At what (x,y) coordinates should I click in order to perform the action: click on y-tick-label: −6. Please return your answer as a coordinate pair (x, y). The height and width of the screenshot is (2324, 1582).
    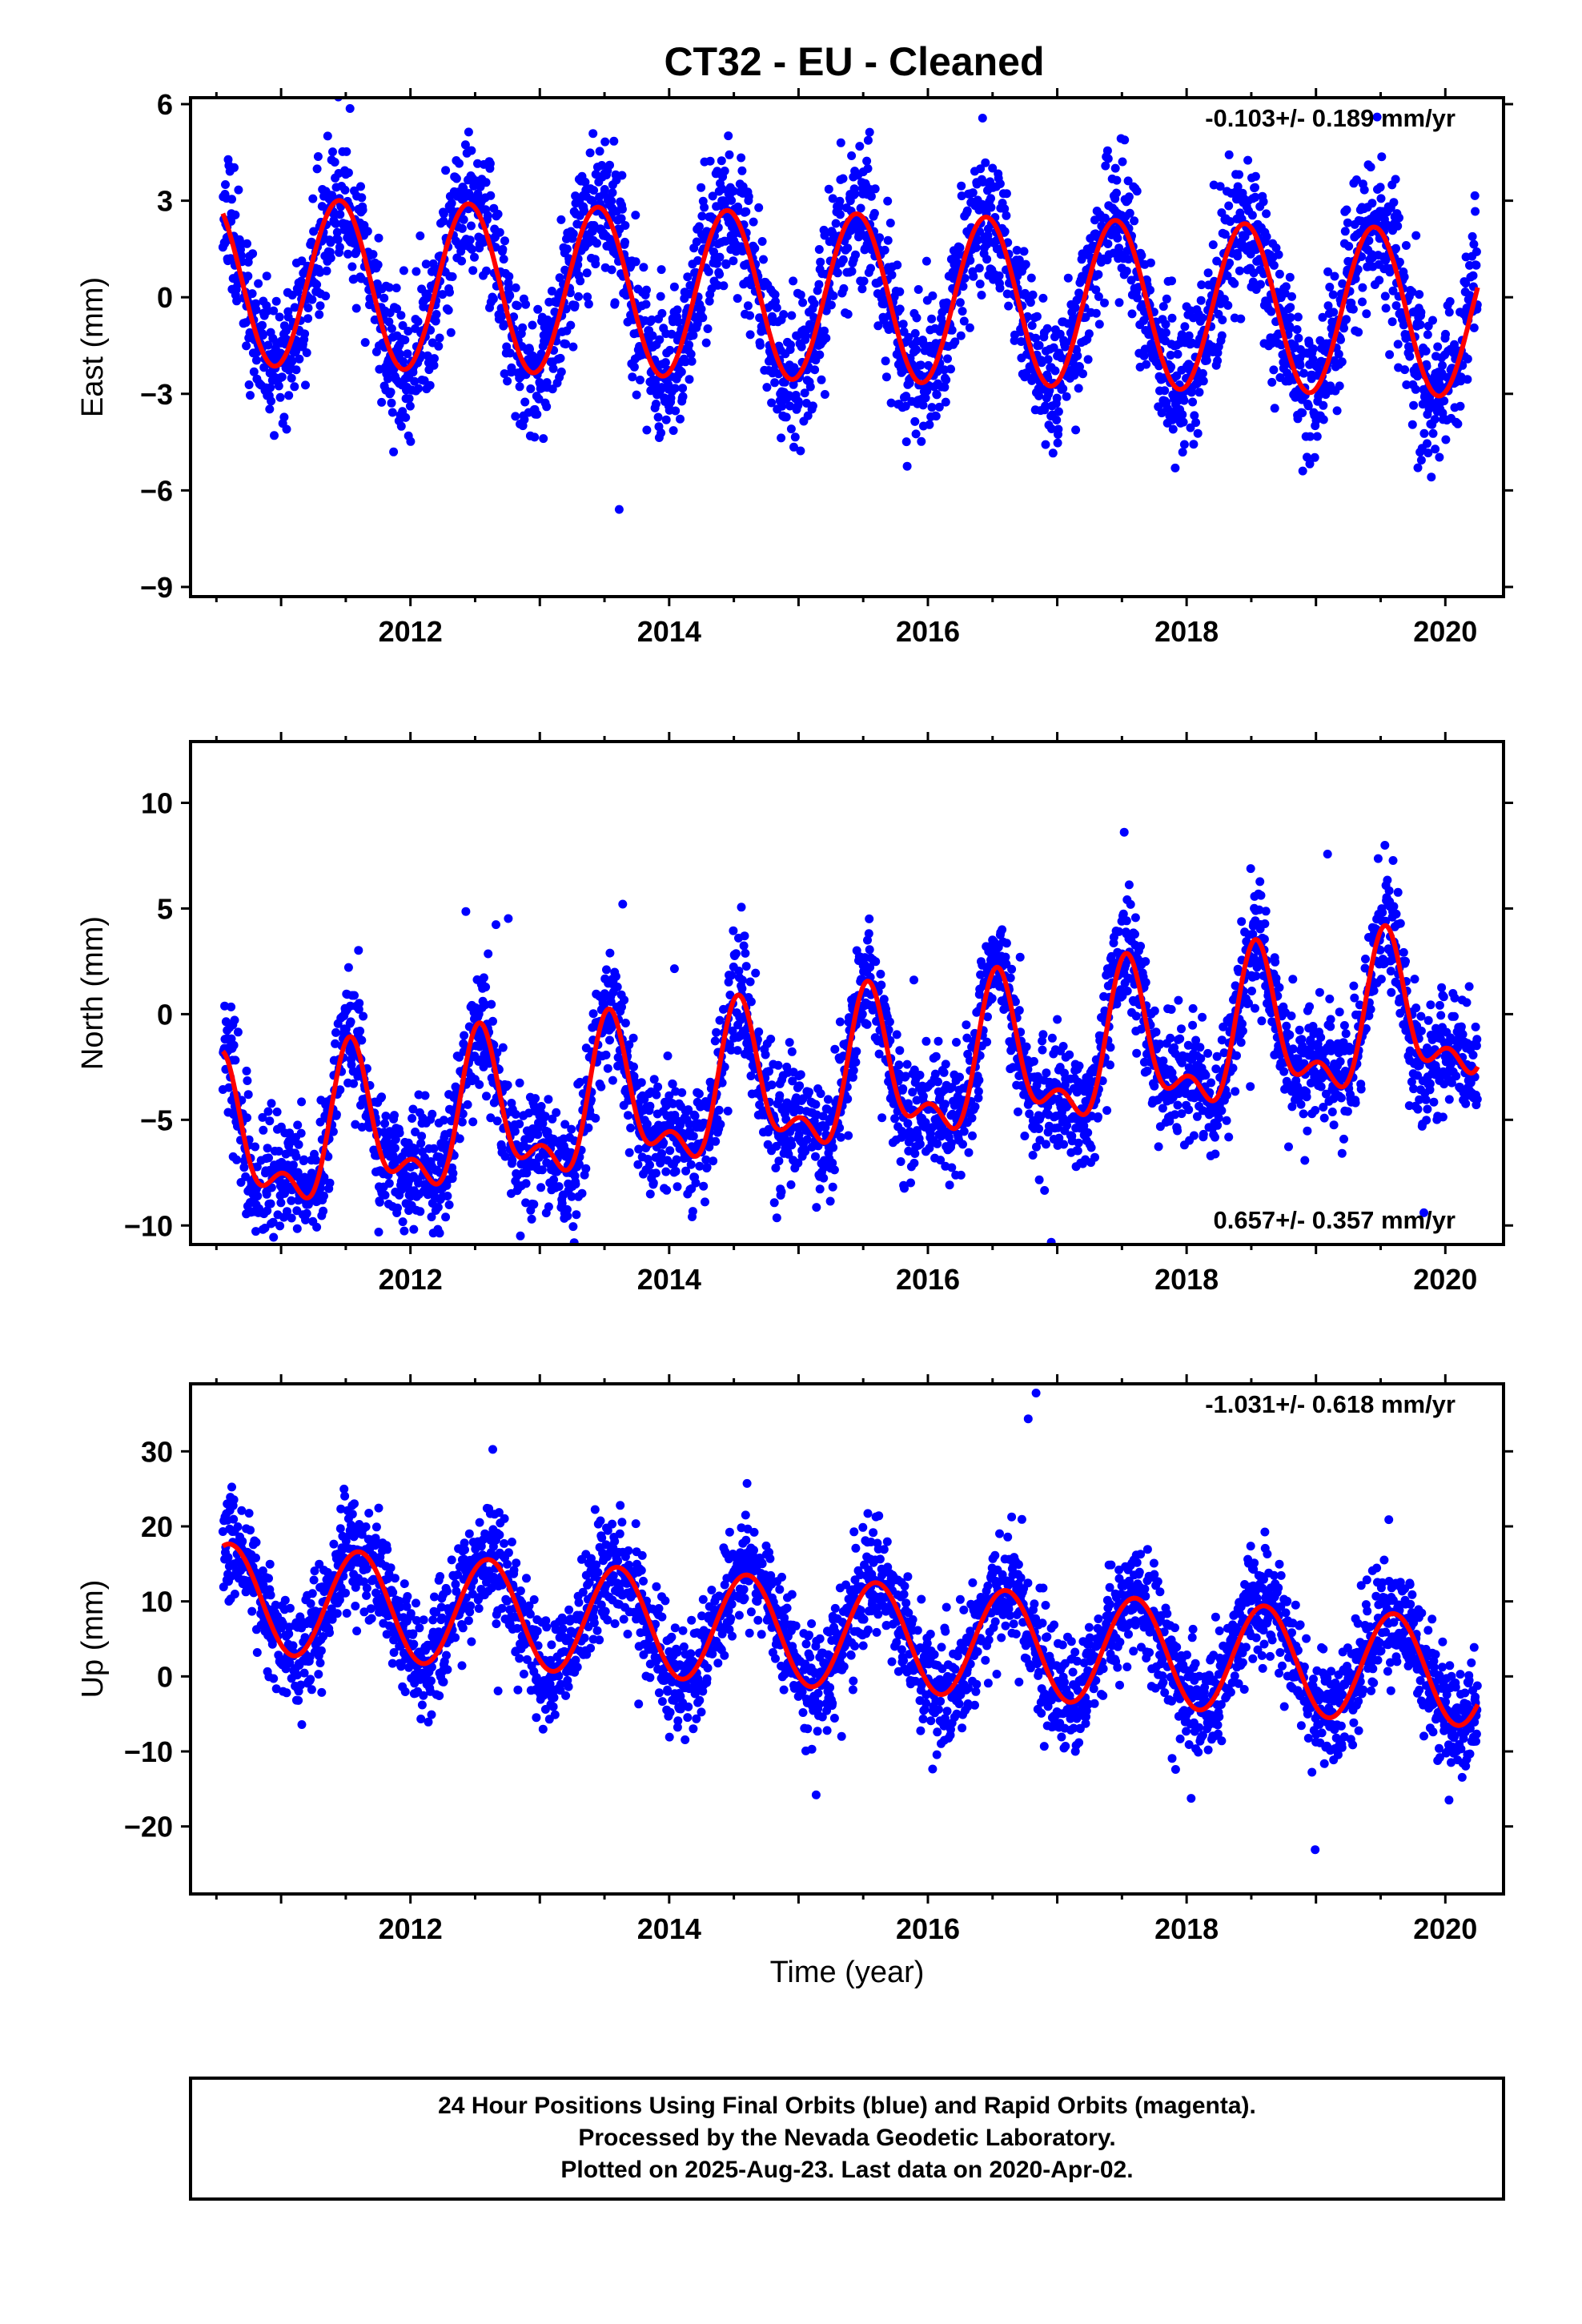
    Looking at the image, I should click on (156, 491).